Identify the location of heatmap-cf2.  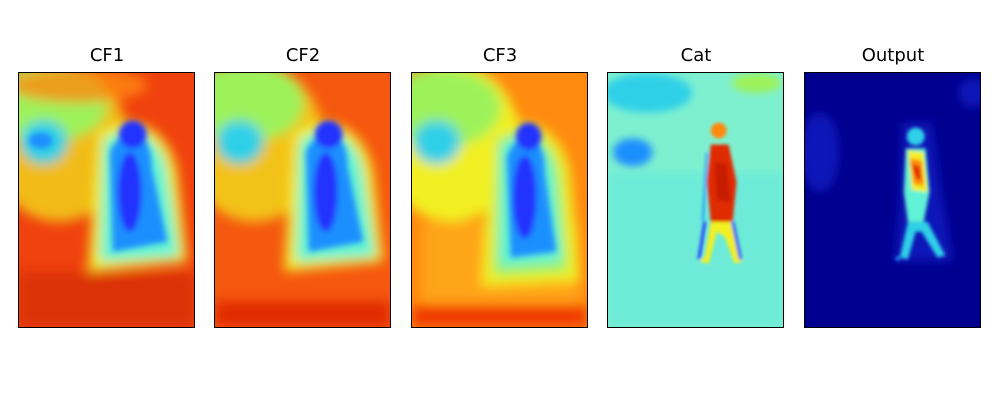
(302, 200).